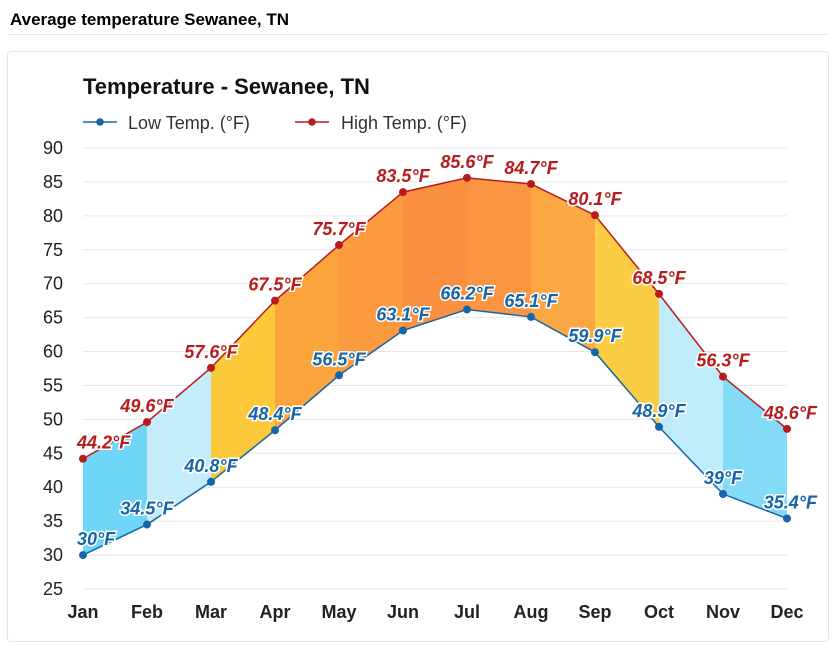 The image size is (836, 646). What do you see at coordinates (275, 430) in the screenshot?
I see `low-point-apr` at bounding box center [275, 430].